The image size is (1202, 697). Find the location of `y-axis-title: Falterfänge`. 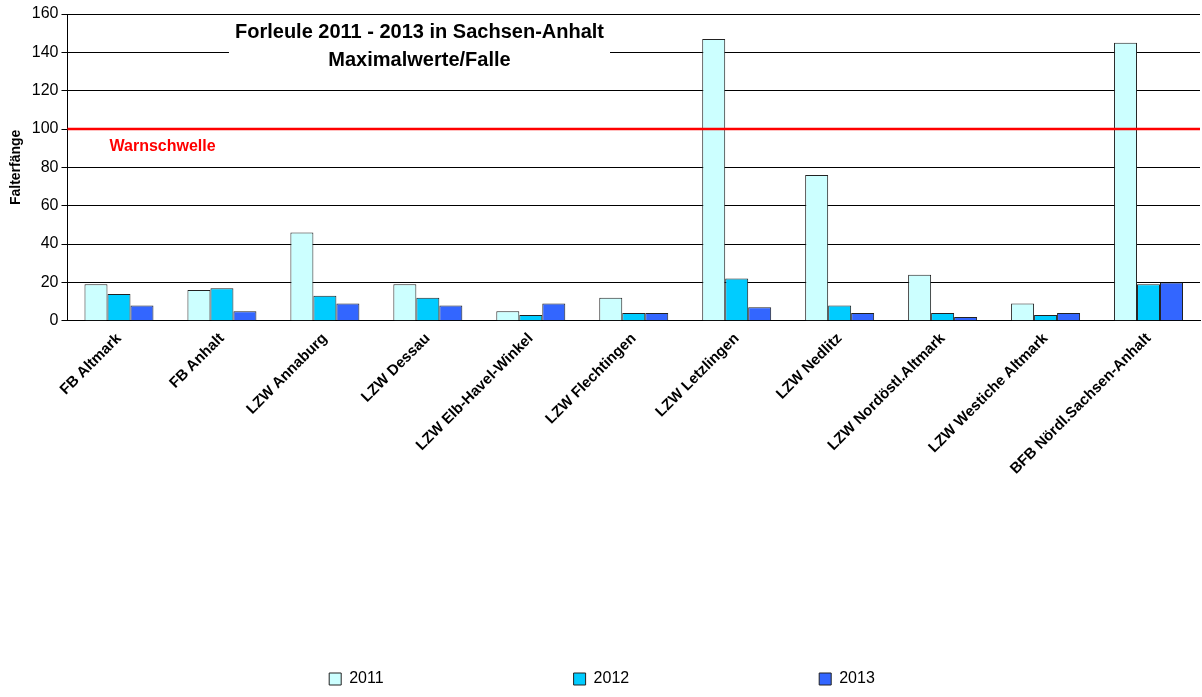

y-axis-title: Falterfänge is located at coordinates (15, 167).